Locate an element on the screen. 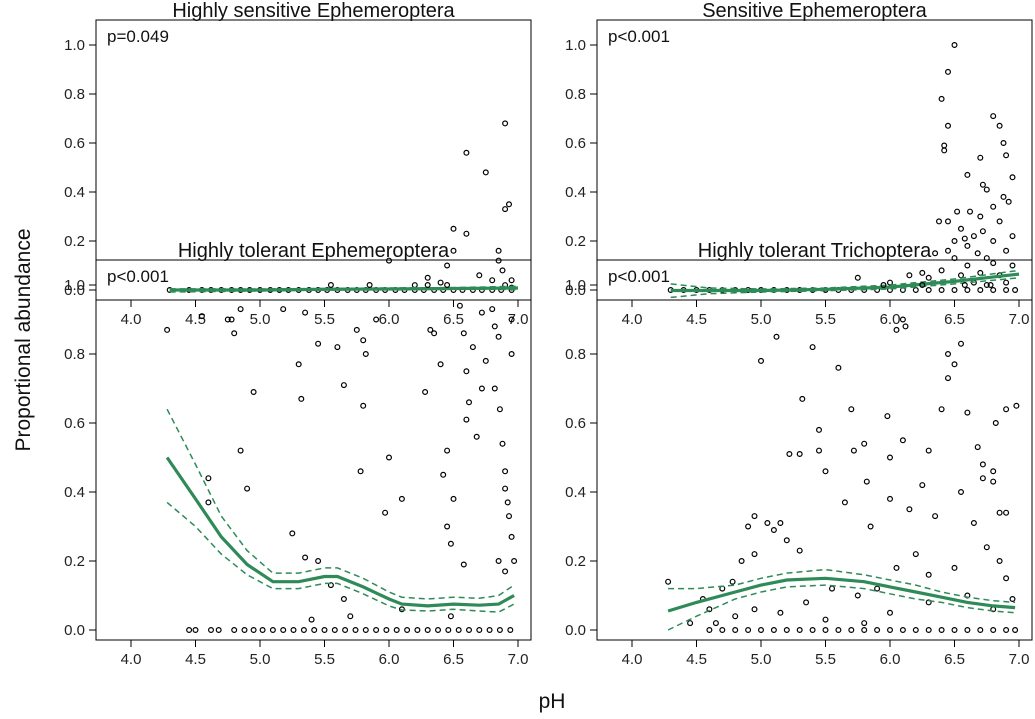 Image resolution: width=1035 pixels, height=719 pixels. y-tick-label: 0.0 is located at coordinates (74, 630).